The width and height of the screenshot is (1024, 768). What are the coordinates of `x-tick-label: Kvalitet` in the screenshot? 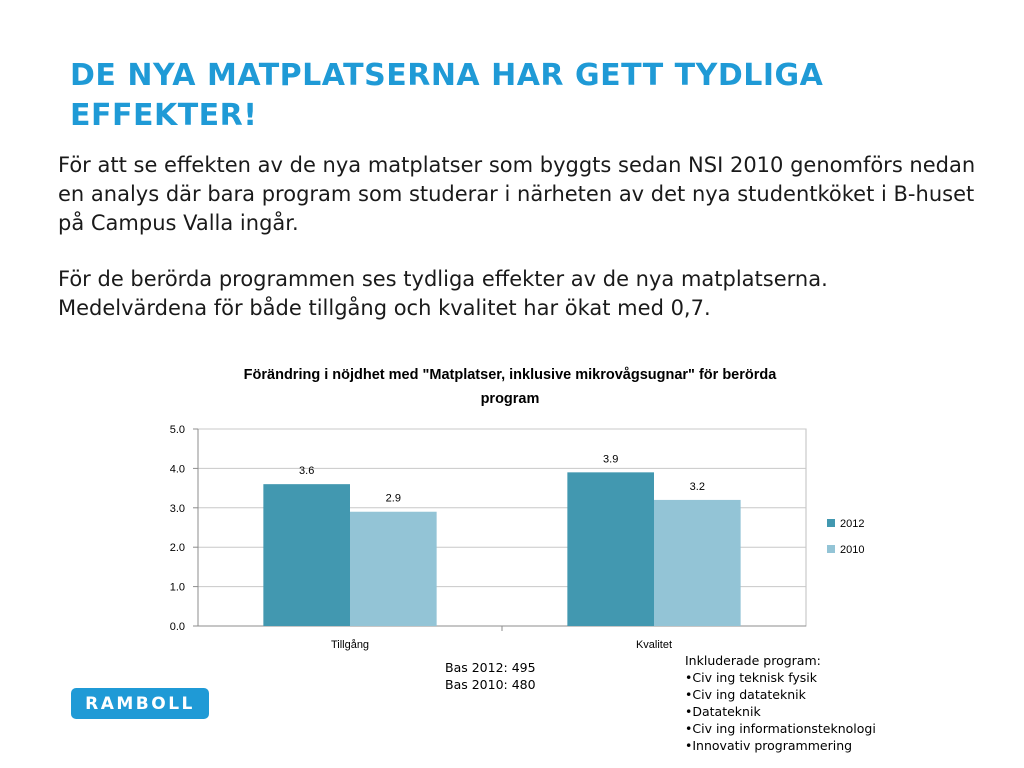 It's located at (654, 645).